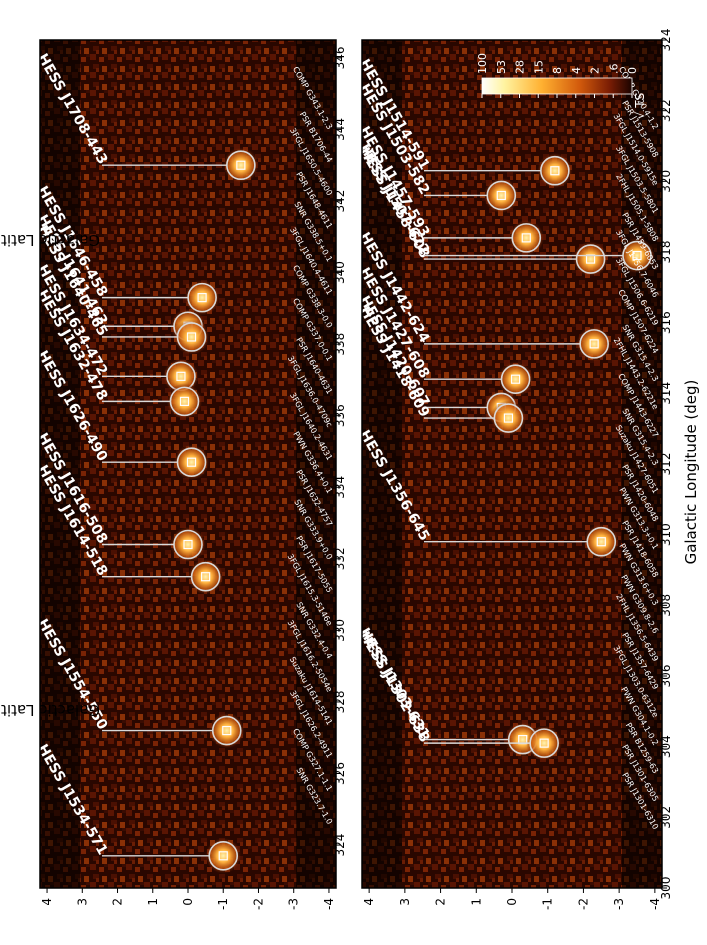 Image resolution: width=707 pixels, height=945 pixels. Describe the element at coordinates (340, 129) in the screenshot. I see `x-tick-label: 344` at that location.